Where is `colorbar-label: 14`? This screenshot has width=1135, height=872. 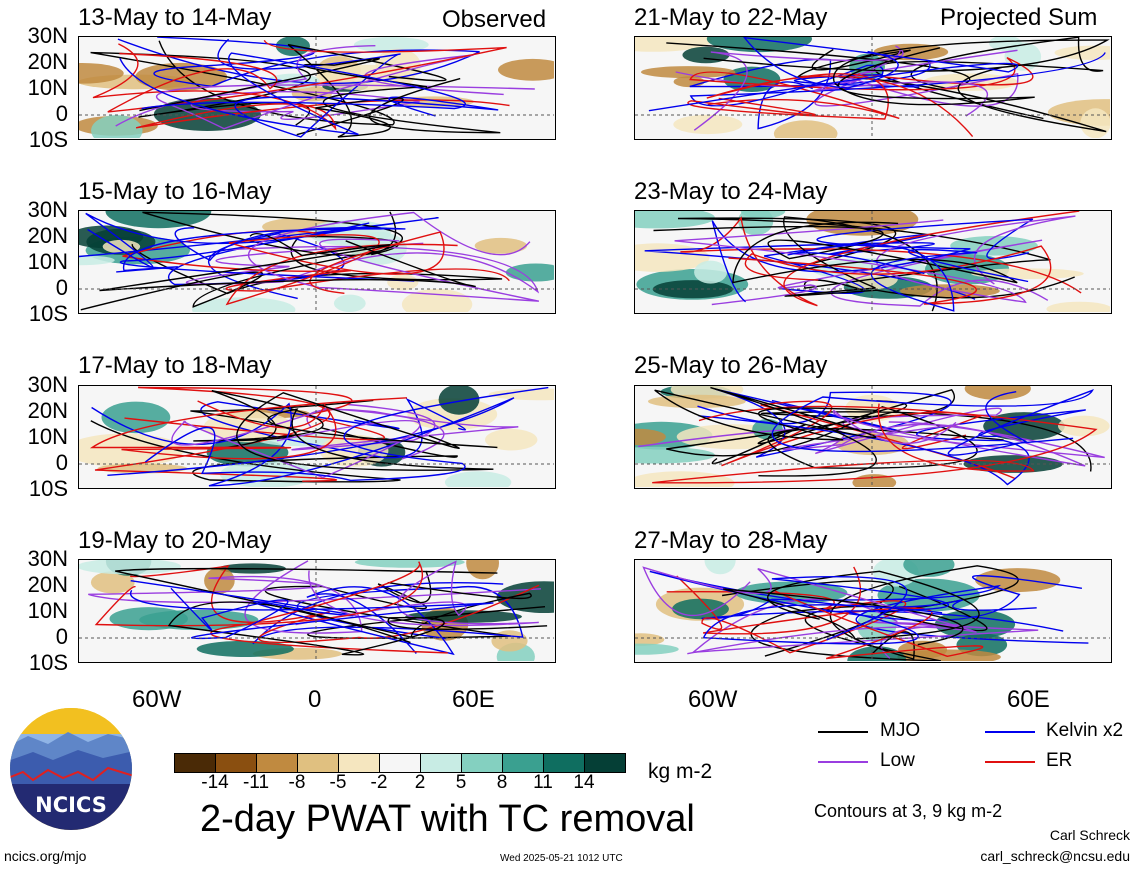
colorbar-label: 14 is located at coordinates (584, 782).